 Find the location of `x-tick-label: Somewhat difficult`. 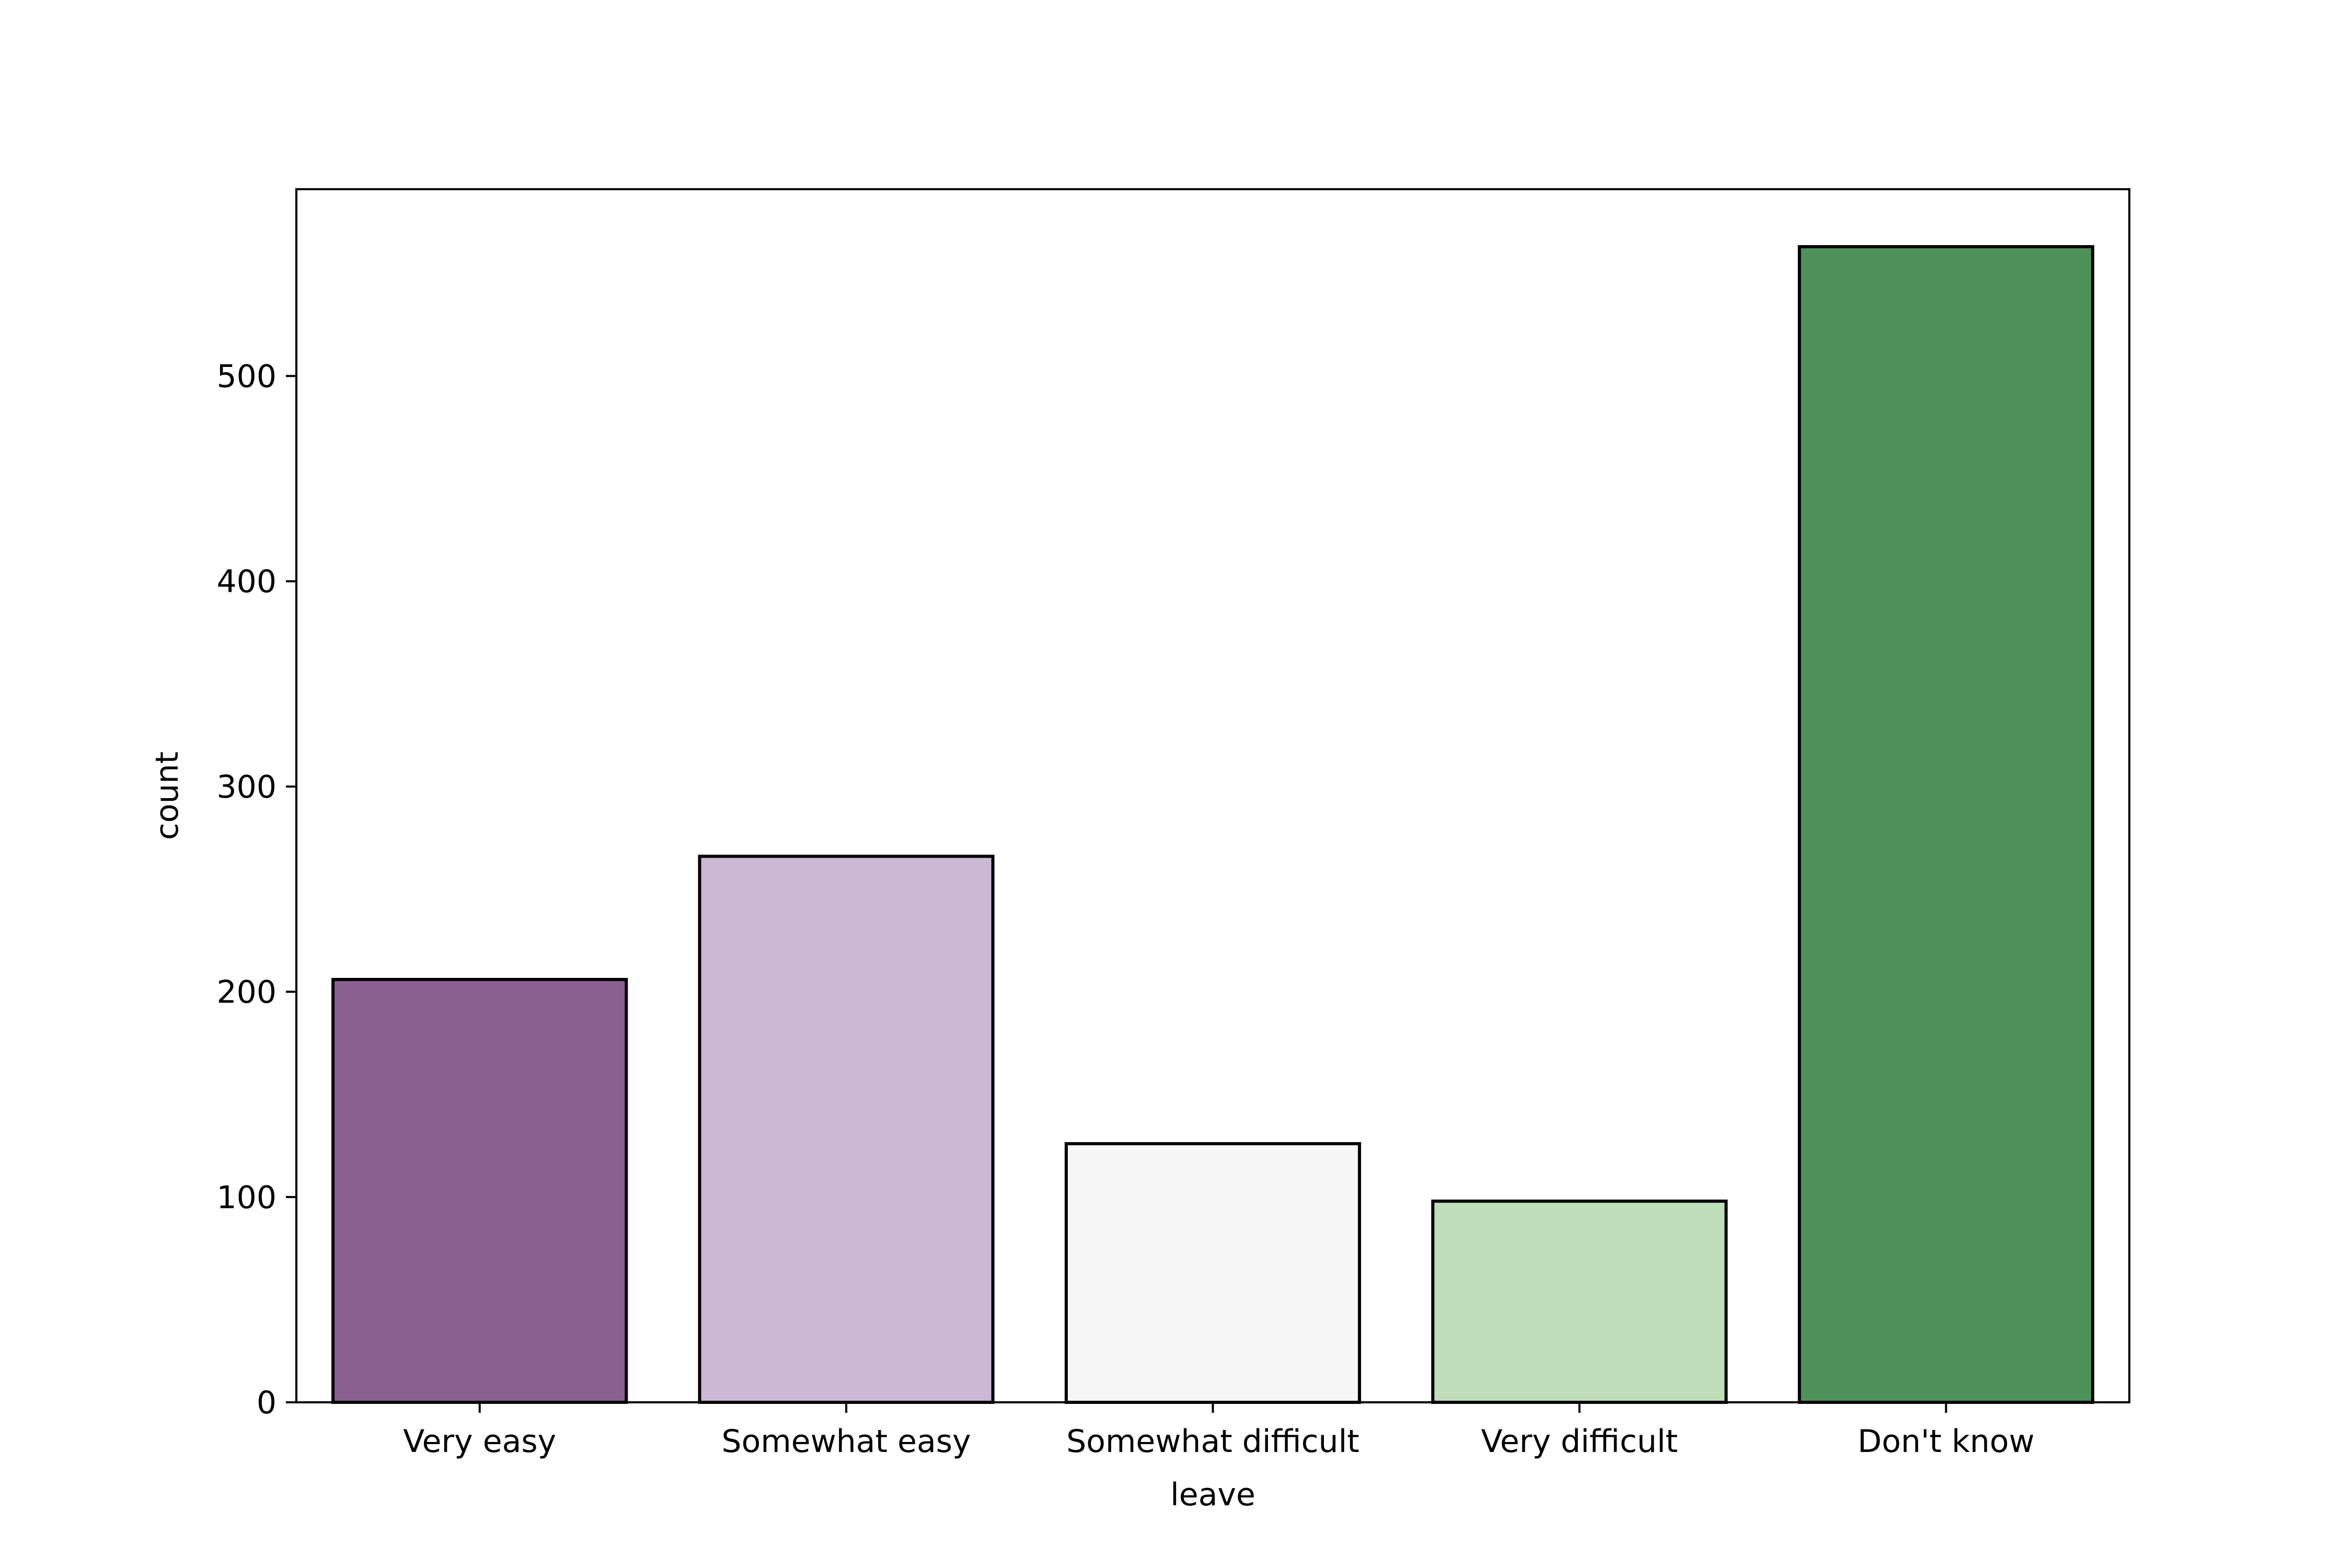

x-tick-label: Somewhat difficult is located at coordinates (1212, 1441).